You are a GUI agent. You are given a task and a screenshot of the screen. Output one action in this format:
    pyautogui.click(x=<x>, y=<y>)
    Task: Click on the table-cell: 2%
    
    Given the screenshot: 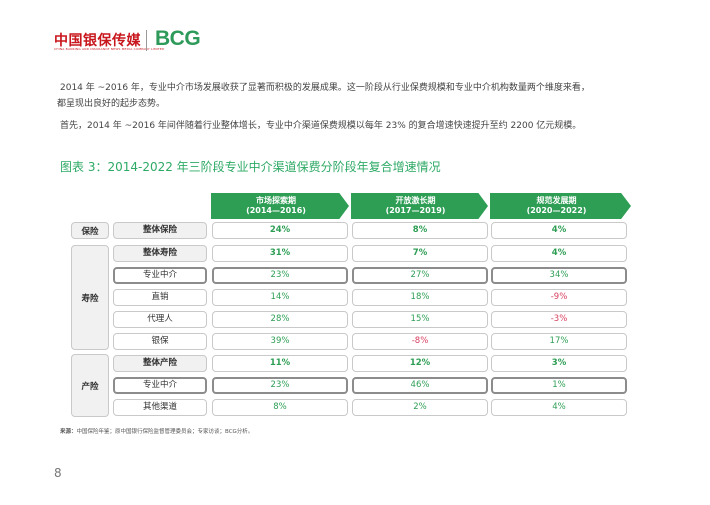 What is the action you would take?
    pyautogui.click(x=420, y=407)
    